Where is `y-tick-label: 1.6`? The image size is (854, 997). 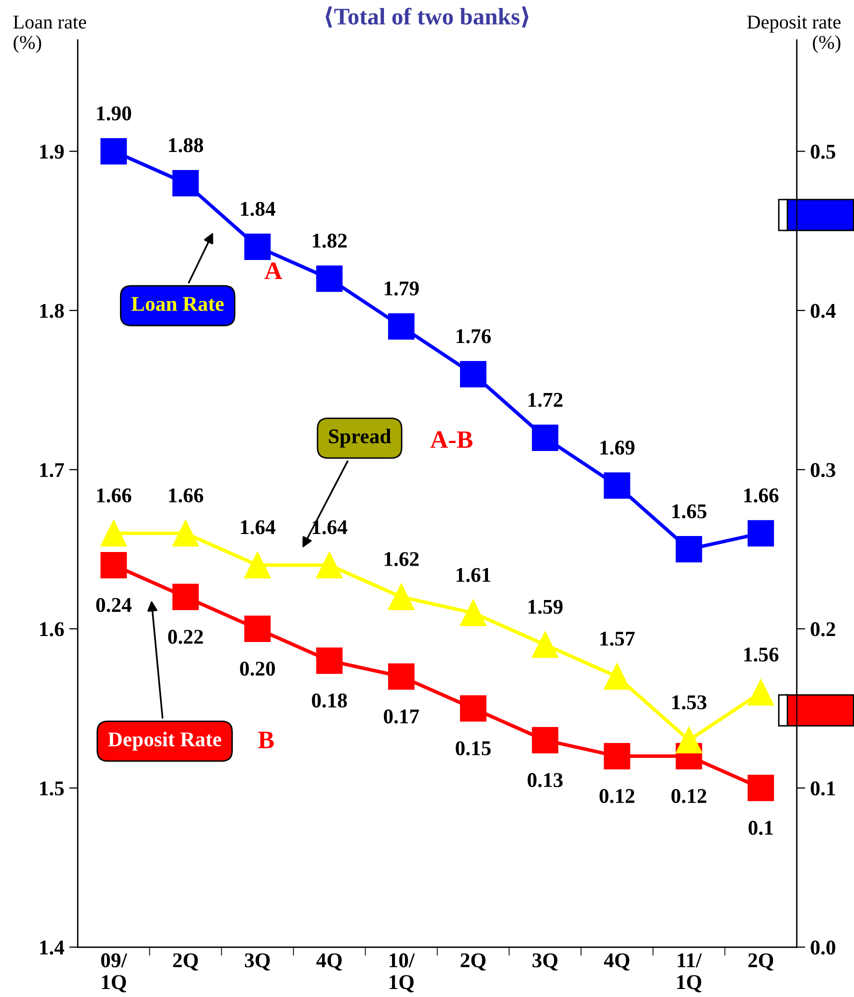
y-tick-label: 1.6 is located at coordinates (52, 629).